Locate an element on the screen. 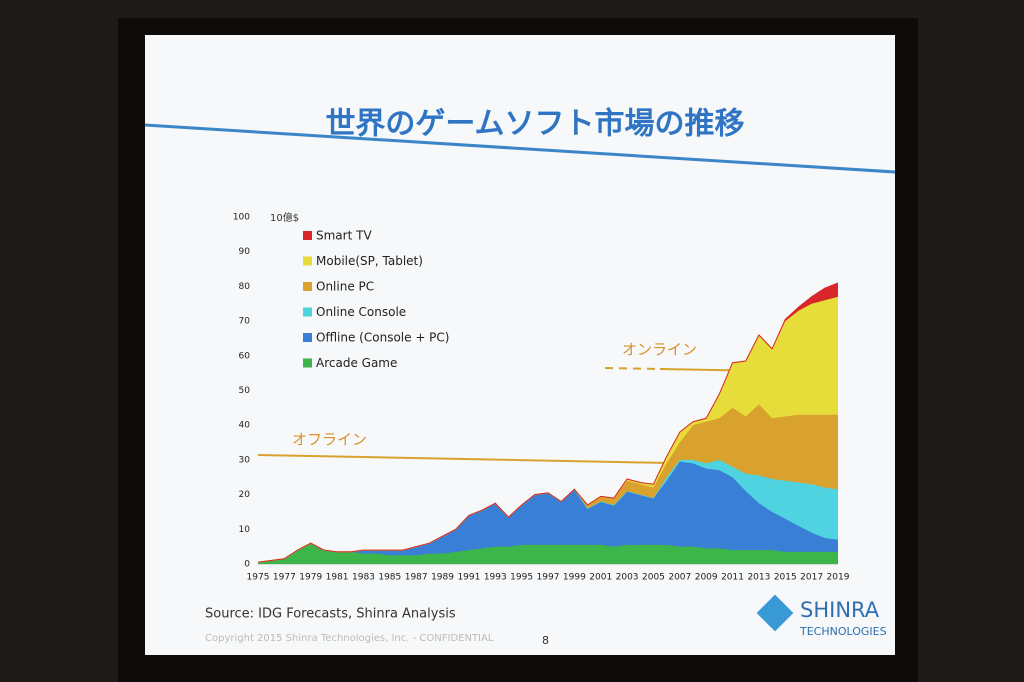 This screenshot has height=682, width=1024. y-tick-label: 40 is located at coordinates (245, 426).